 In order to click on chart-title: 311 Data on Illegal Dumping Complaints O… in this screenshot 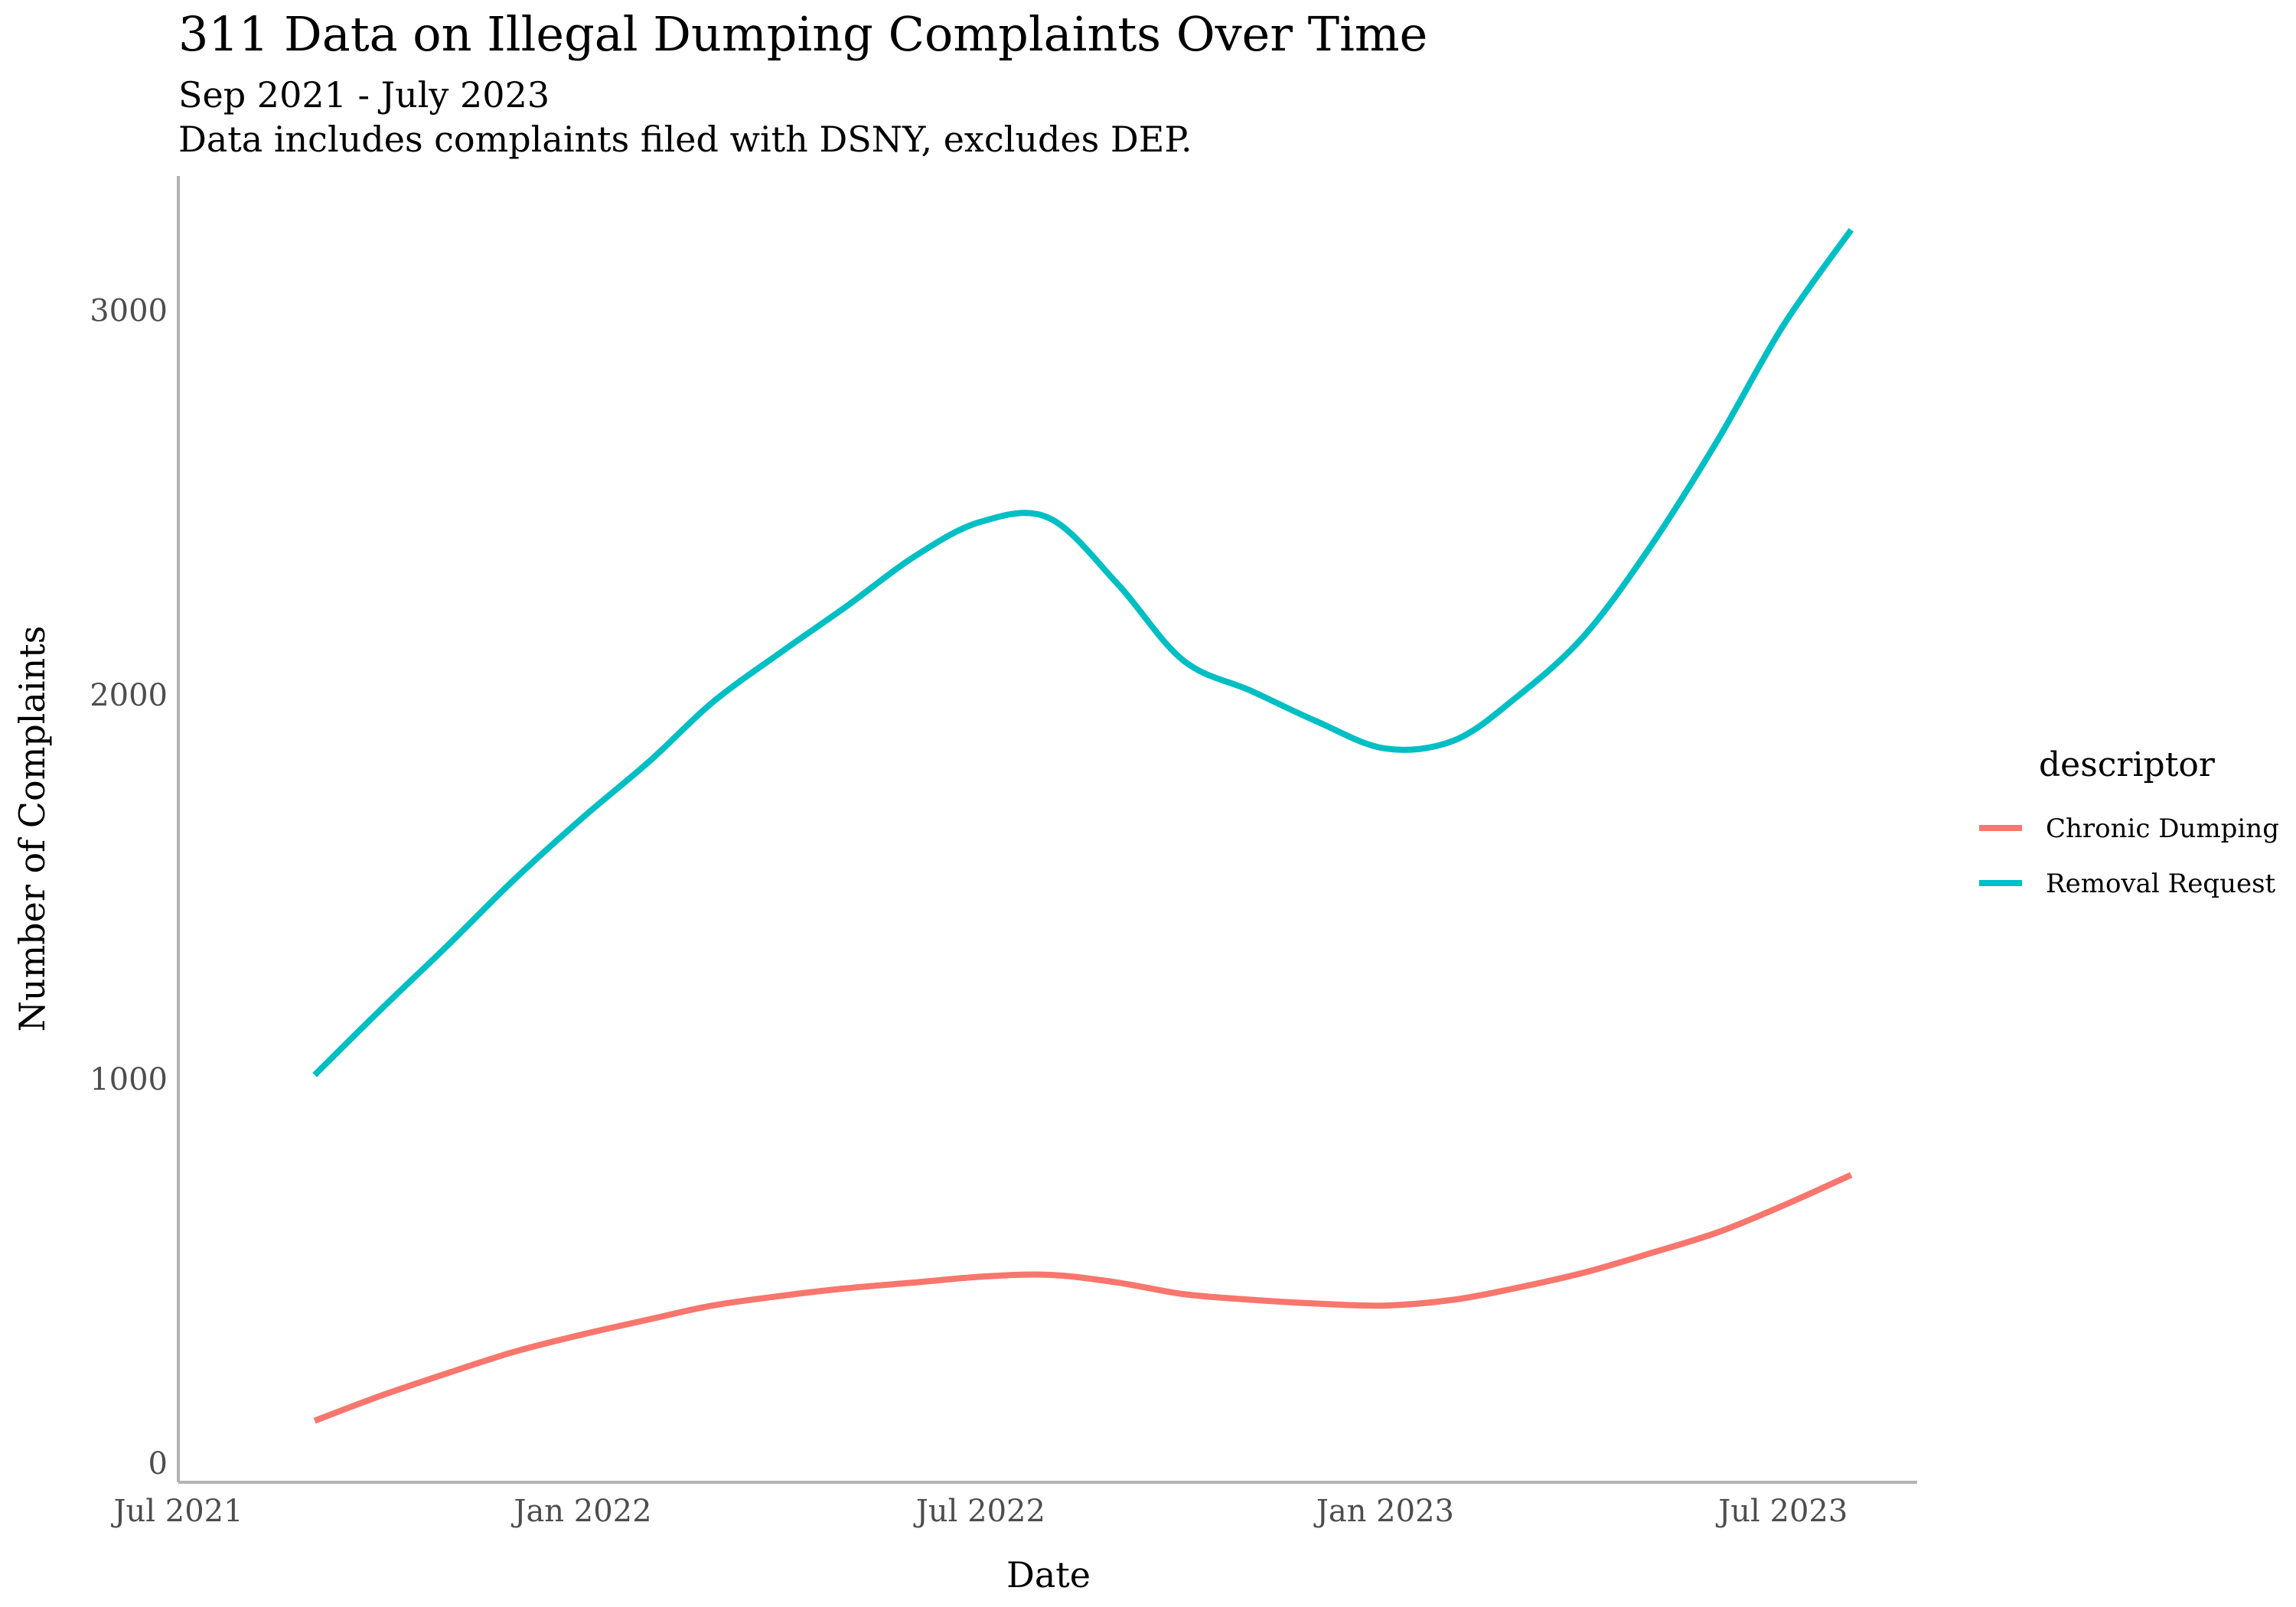, I will do `click(802, 34)`.